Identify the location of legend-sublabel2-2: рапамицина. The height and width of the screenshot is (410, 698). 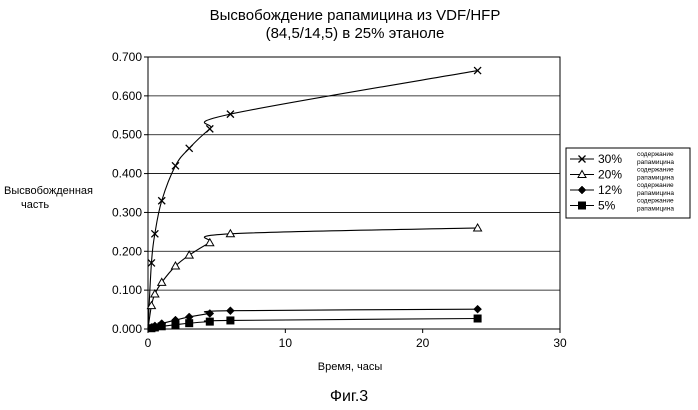
(655, 193).